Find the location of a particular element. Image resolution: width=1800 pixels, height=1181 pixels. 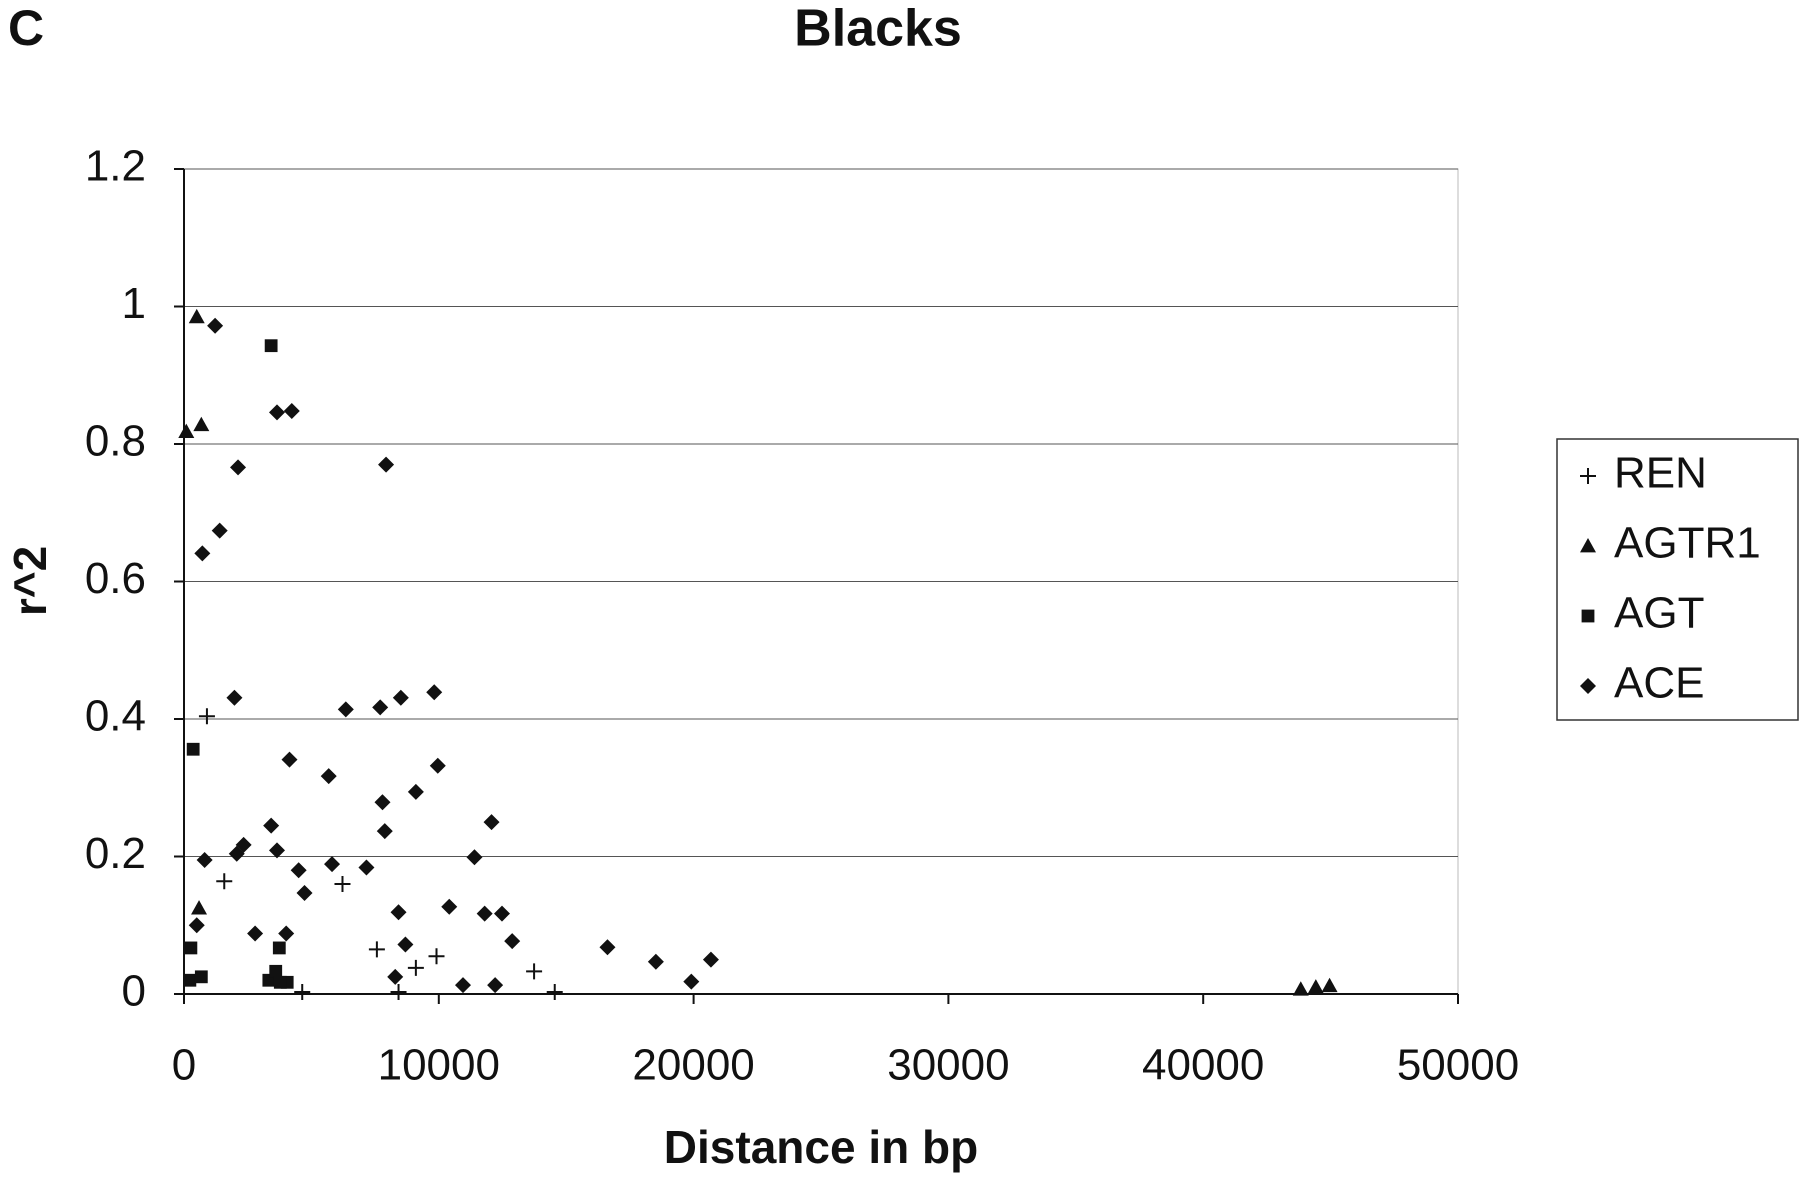

legend-label: AGT is located at coordinates (1659, 613).